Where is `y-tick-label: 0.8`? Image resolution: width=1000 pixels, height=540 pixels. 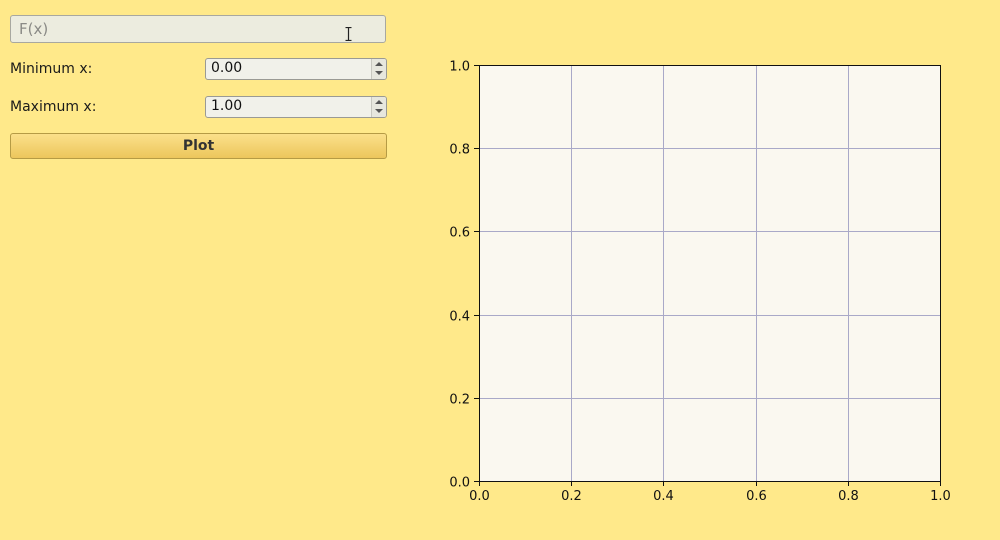 y-tick-label: 0.8 is located at coordinates (459, 150).